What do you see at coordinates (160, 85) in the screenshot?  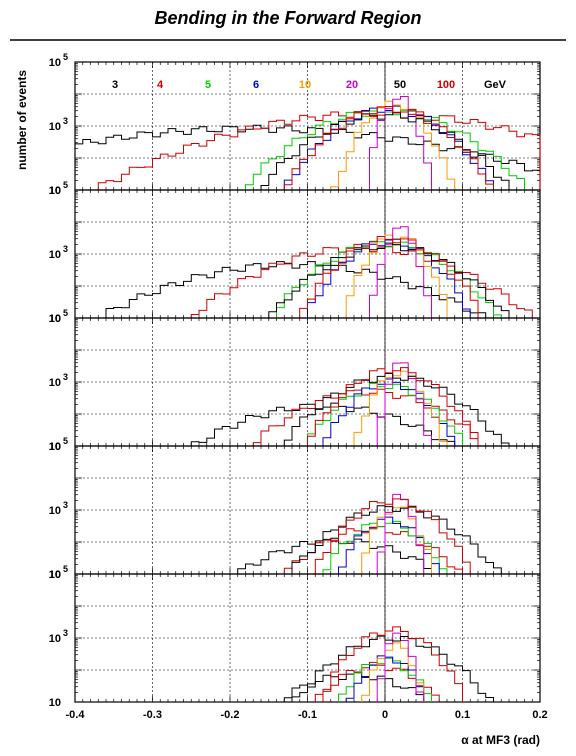 I see `legend-entry-4: 4` at bounding box center [160, 85].